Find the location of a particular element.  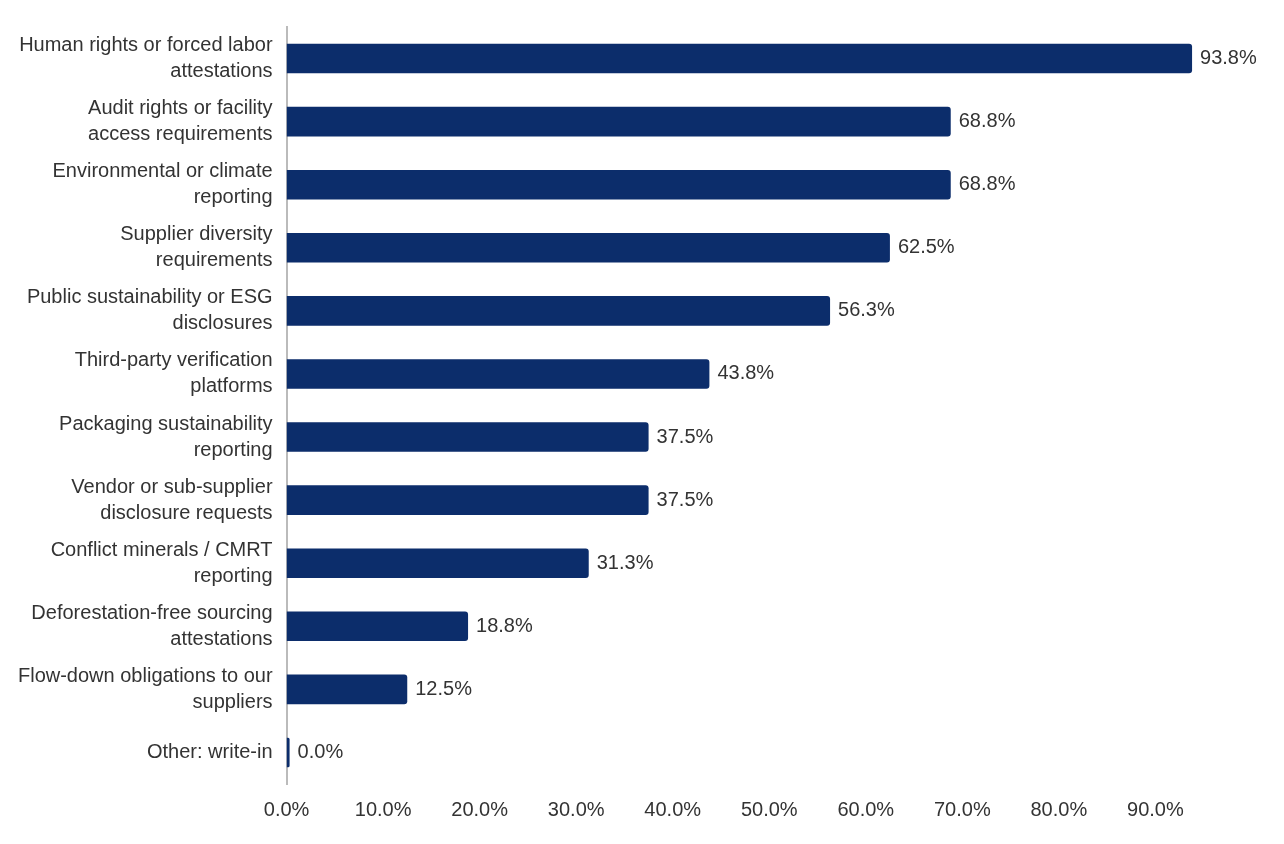

x-tick-label: 30.0% is located at coordinates (576, 808).